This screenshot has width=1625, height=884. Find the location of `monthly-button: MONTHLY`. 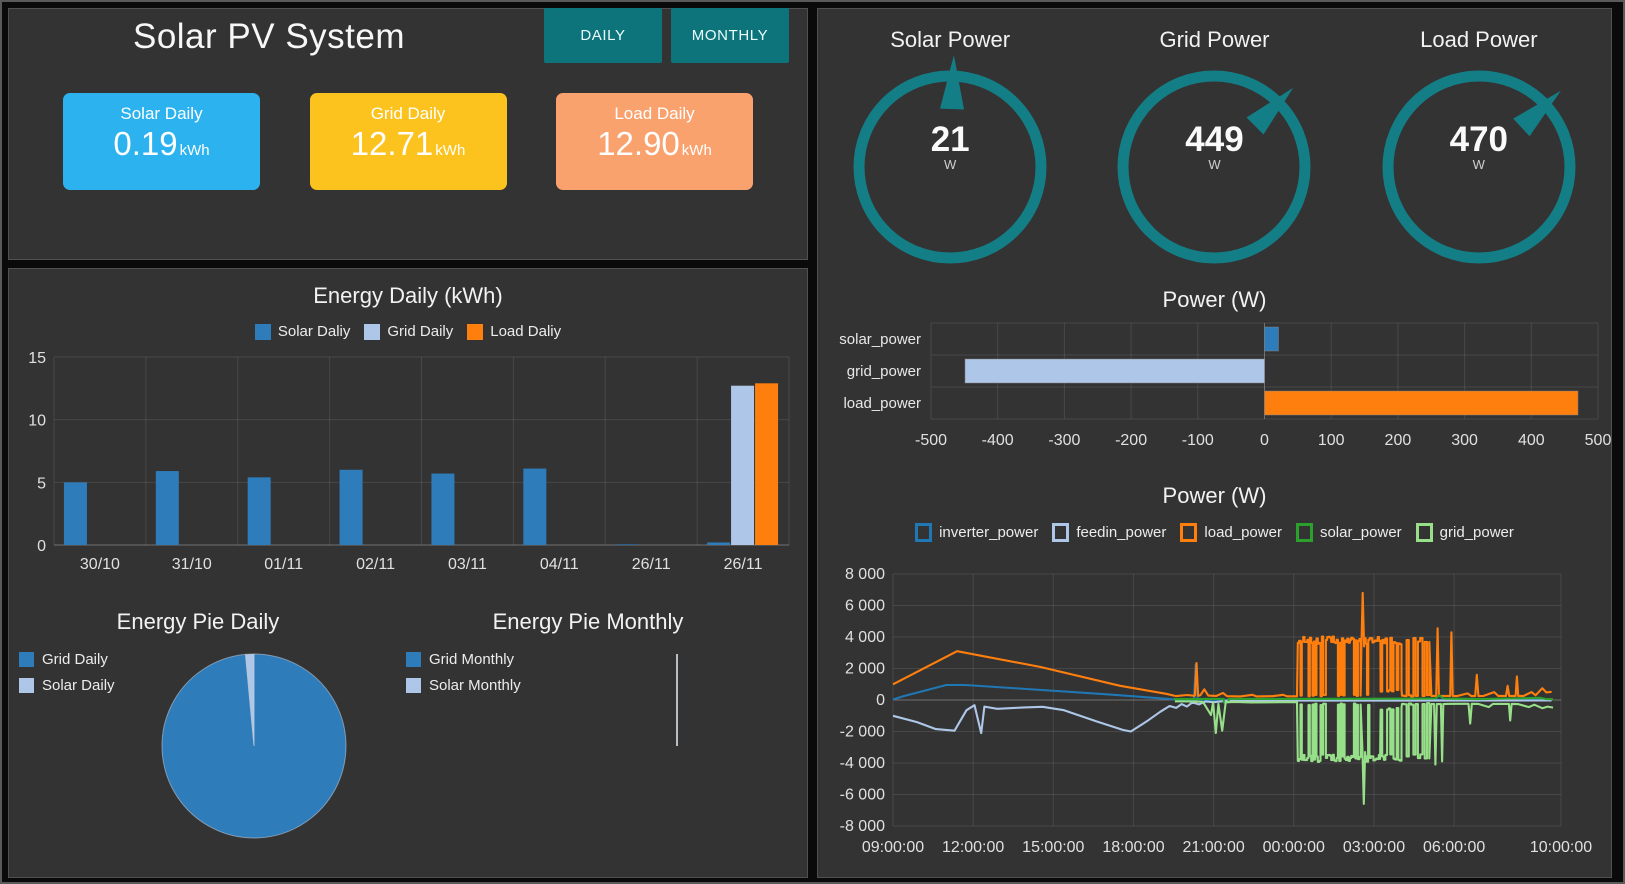

monthly-button: MONTHLY is located at coordinates (730, 35).